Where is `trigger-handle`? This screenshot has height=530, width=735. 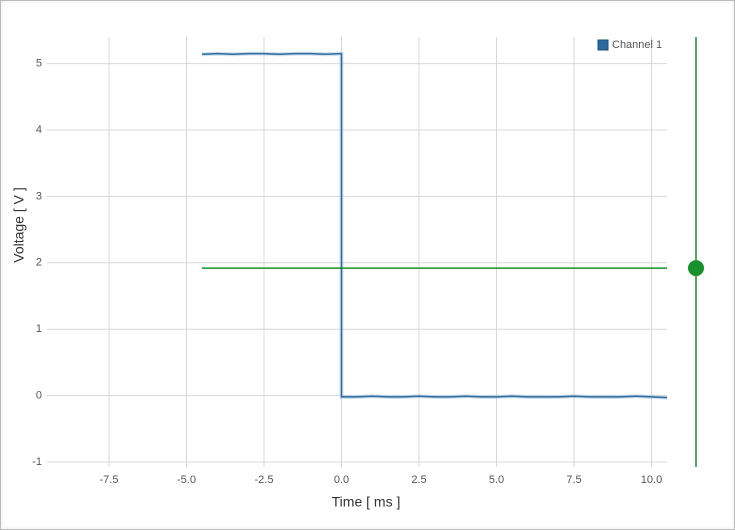
trigger-handle is located at coordinates (696, 268).